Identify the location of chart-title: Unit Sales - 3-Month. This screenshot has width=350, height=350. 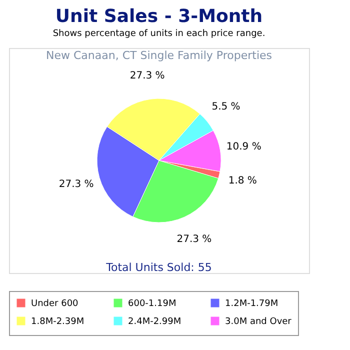
(159, 16).